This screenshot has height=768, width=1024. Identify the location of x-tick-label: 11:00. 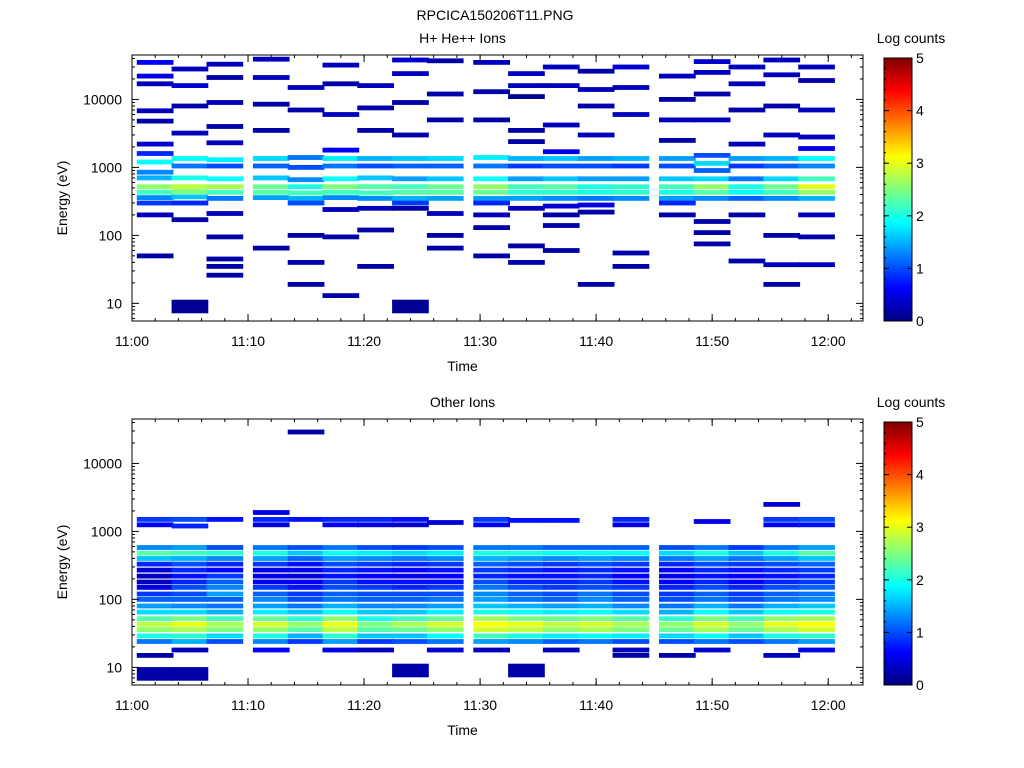
(132, 705).